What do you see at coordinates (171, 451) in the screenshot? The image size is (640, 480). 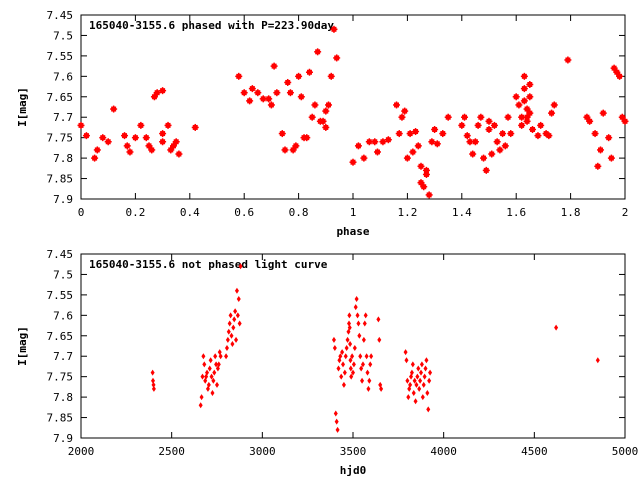 I see `x-tick-label: 2500` at bounding box center [171, 451].